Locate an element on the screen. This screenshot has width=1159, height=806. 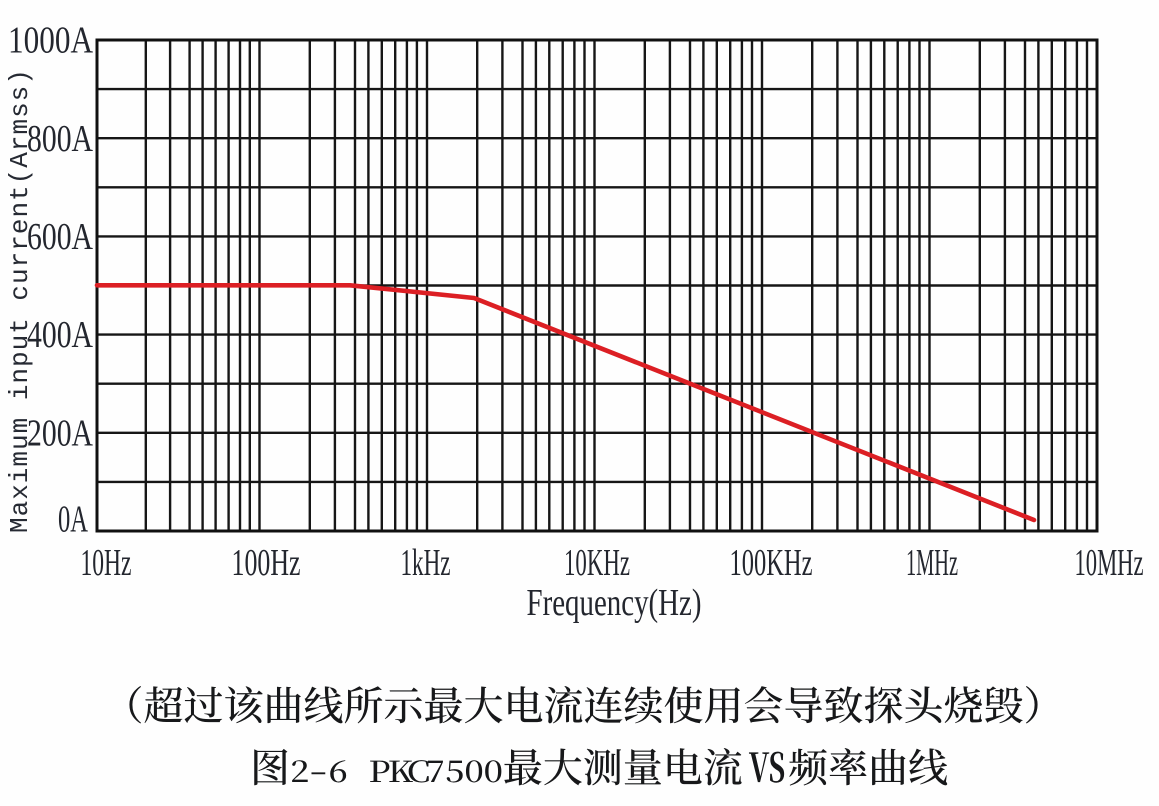
svg-text: 800A is located at coordinates (60, 139).